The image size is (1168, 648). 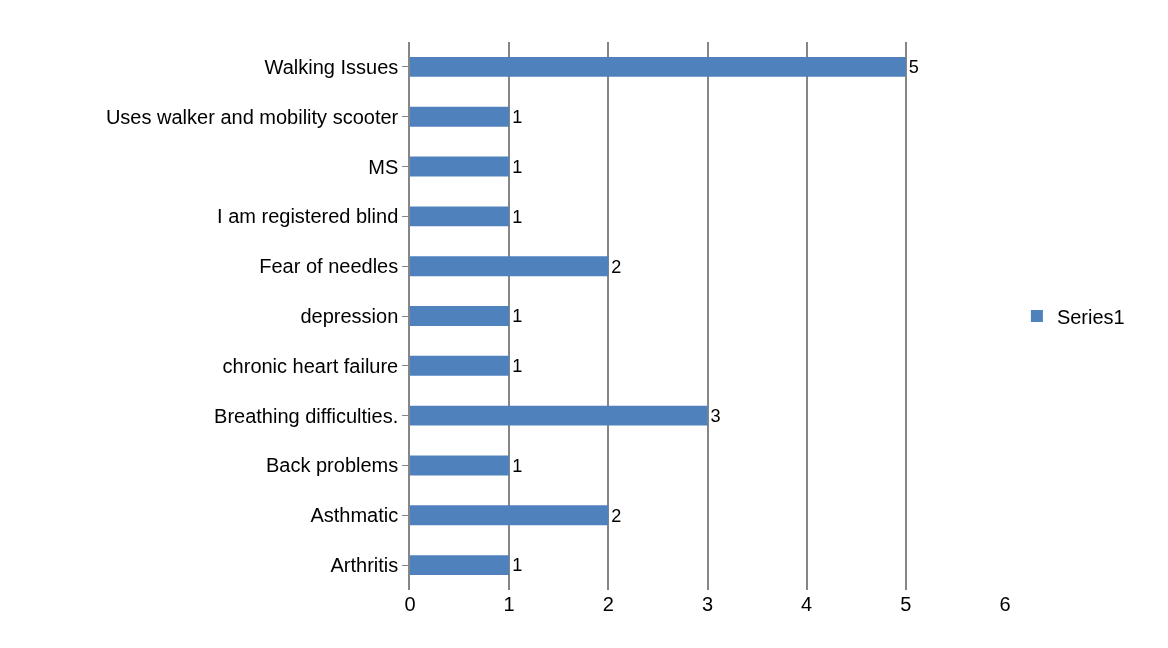 What do you see at coordinates (913, 67) in the screenshot?
I see `data-label: 5` at bounding box center [913, 67].